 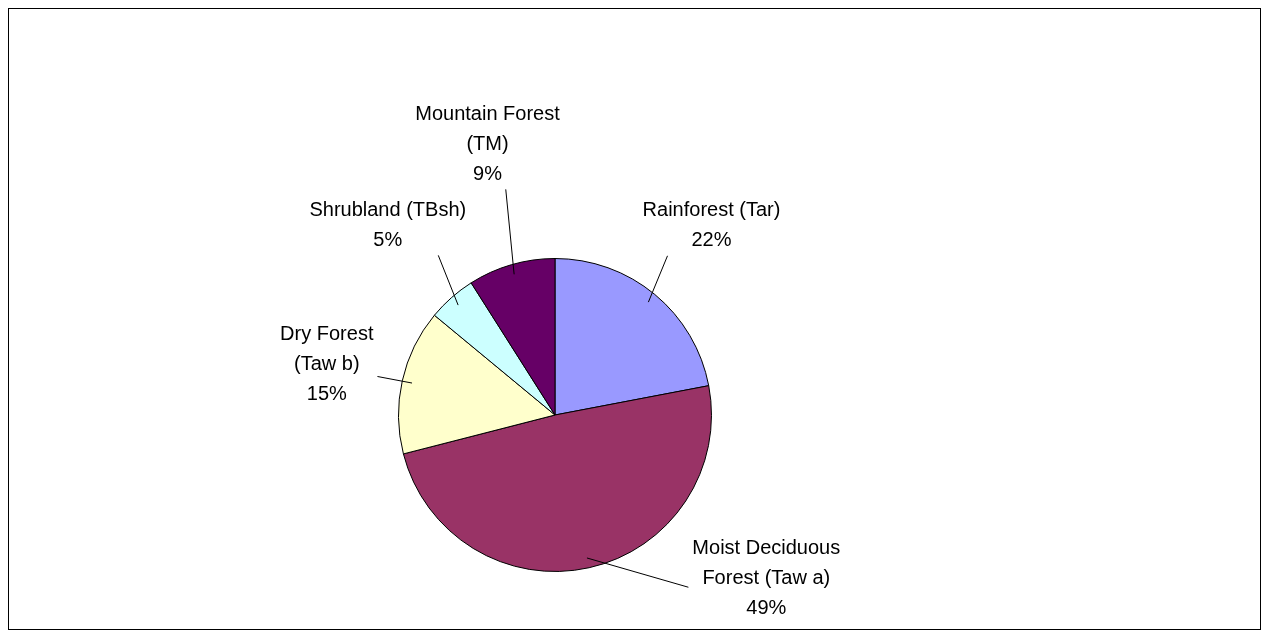 What do you see at coordinates (711, 239) in the screenshot?
I see `data-label: 22%` at bounding box center [711, 239].